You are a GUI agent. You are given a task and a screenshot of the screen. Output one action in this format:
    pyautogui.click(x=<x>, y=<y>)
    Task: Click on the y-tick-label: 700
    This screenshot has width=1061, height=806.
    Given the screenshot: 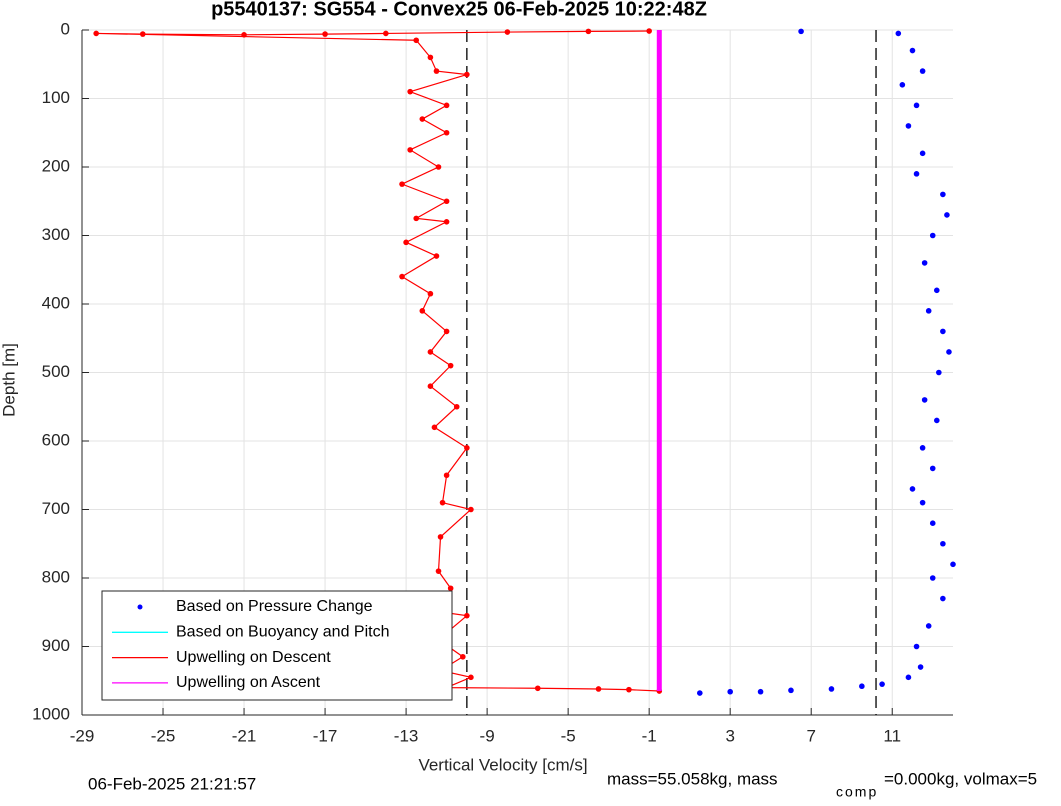 What is the action you would take?
    pyautogui.click(x=56, y=508)
    